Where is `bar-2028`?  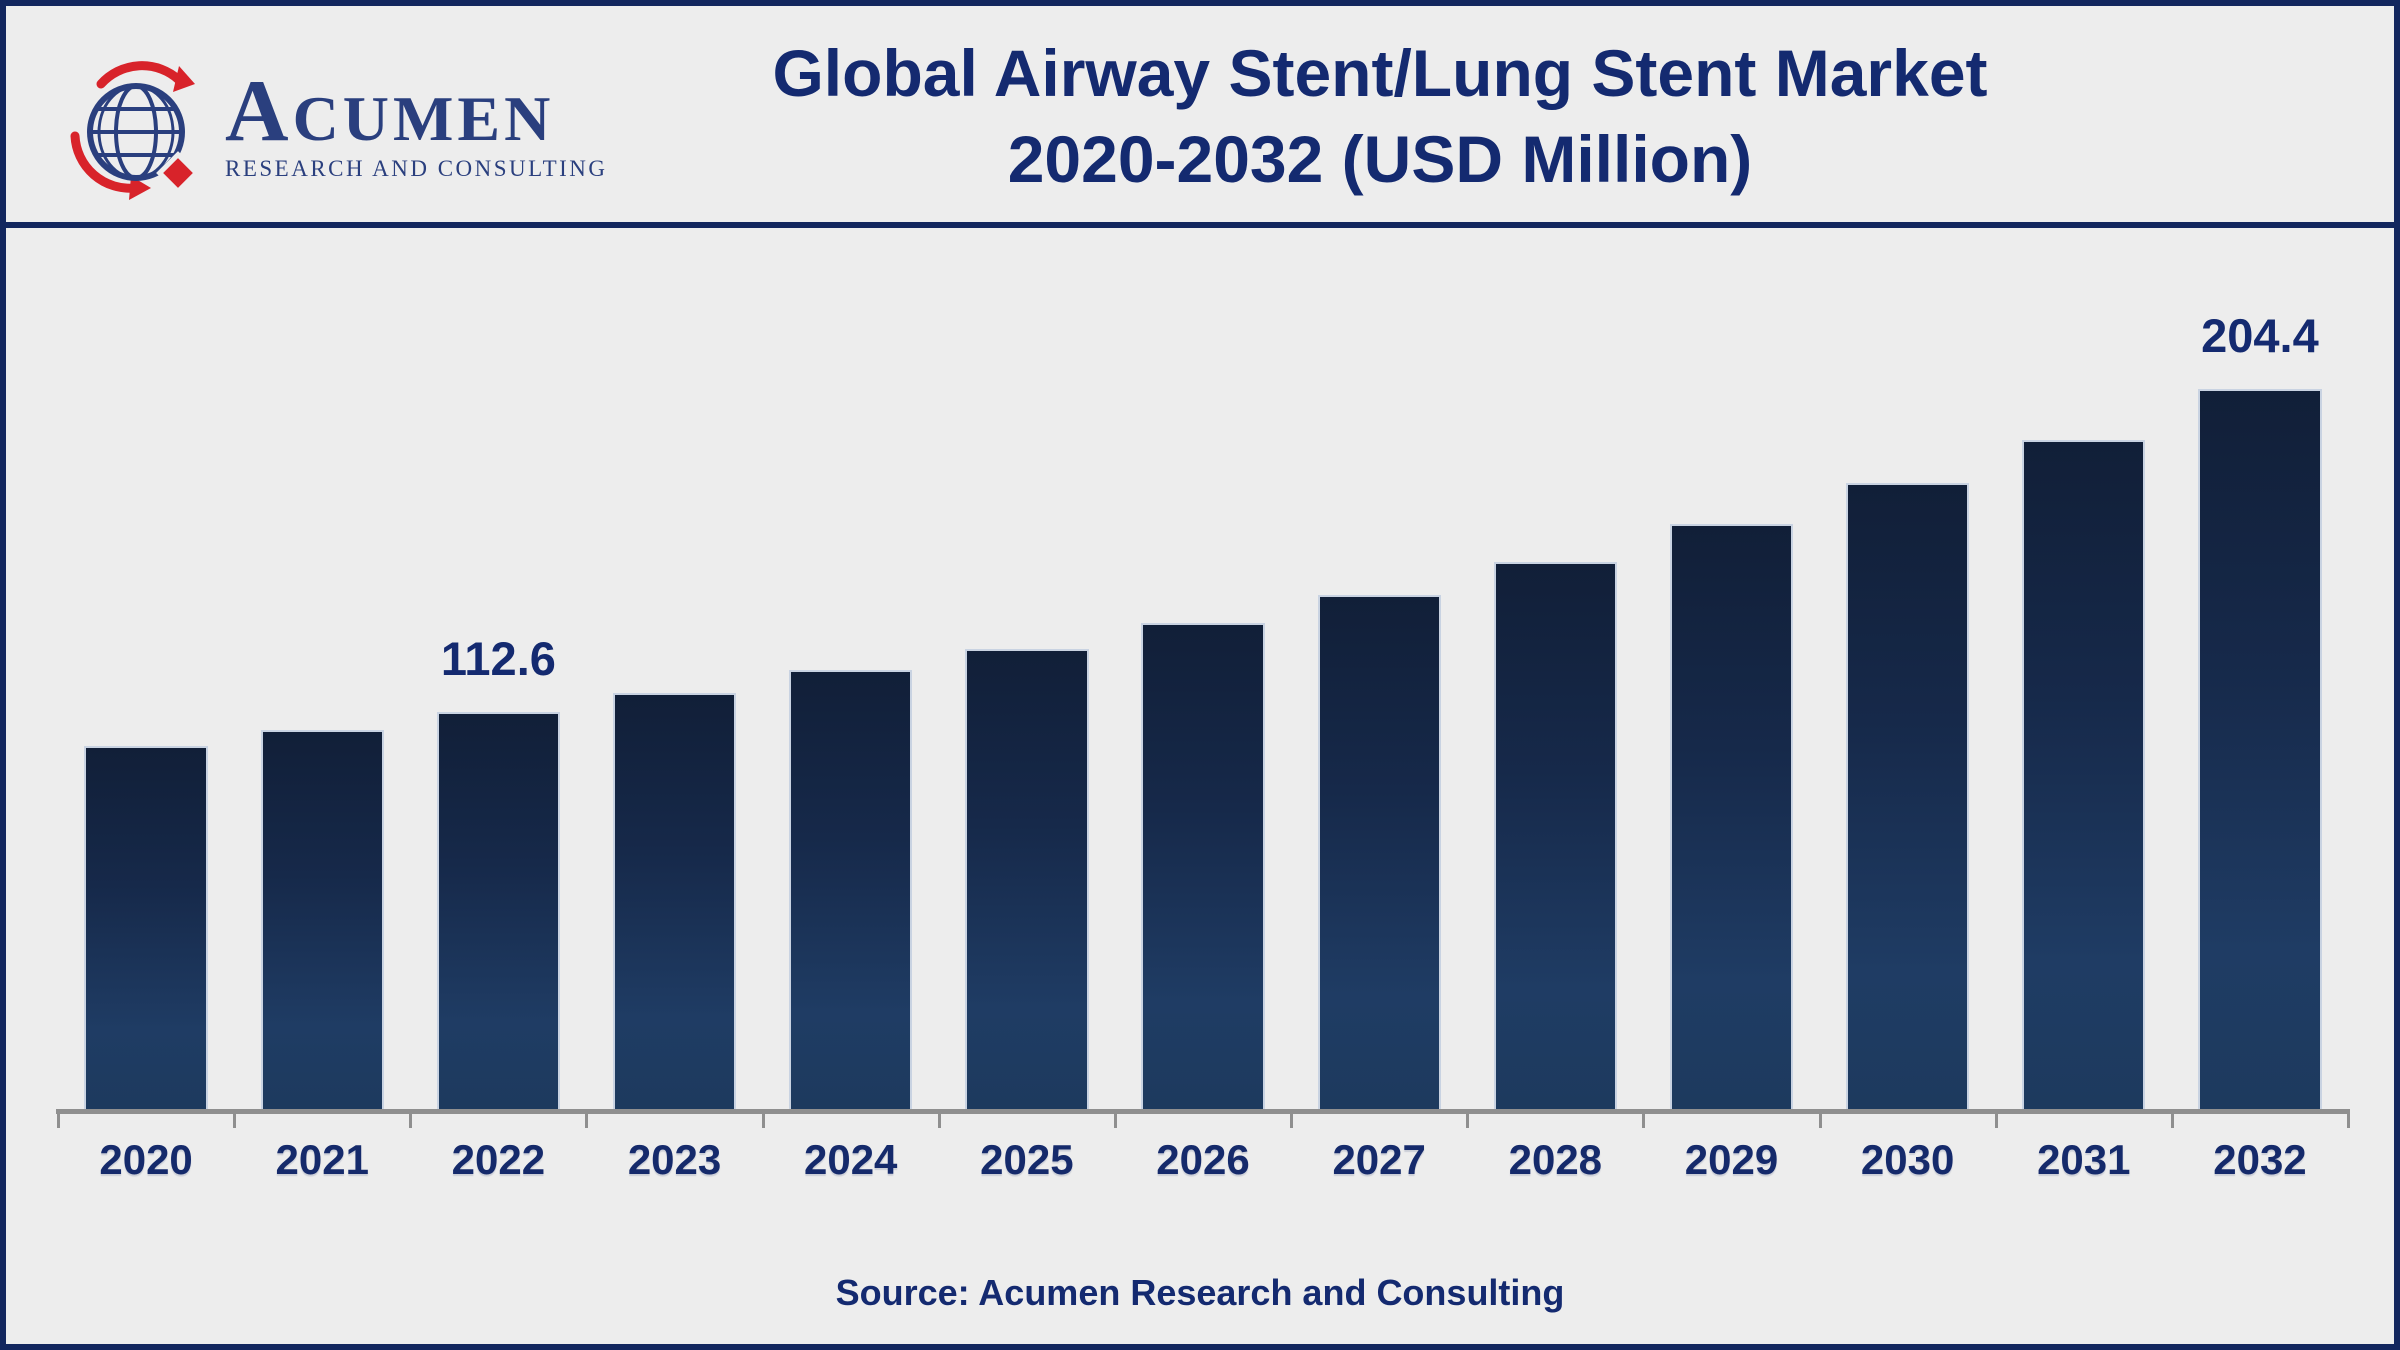
bar-2028 is located at coordinates (1555, 835).